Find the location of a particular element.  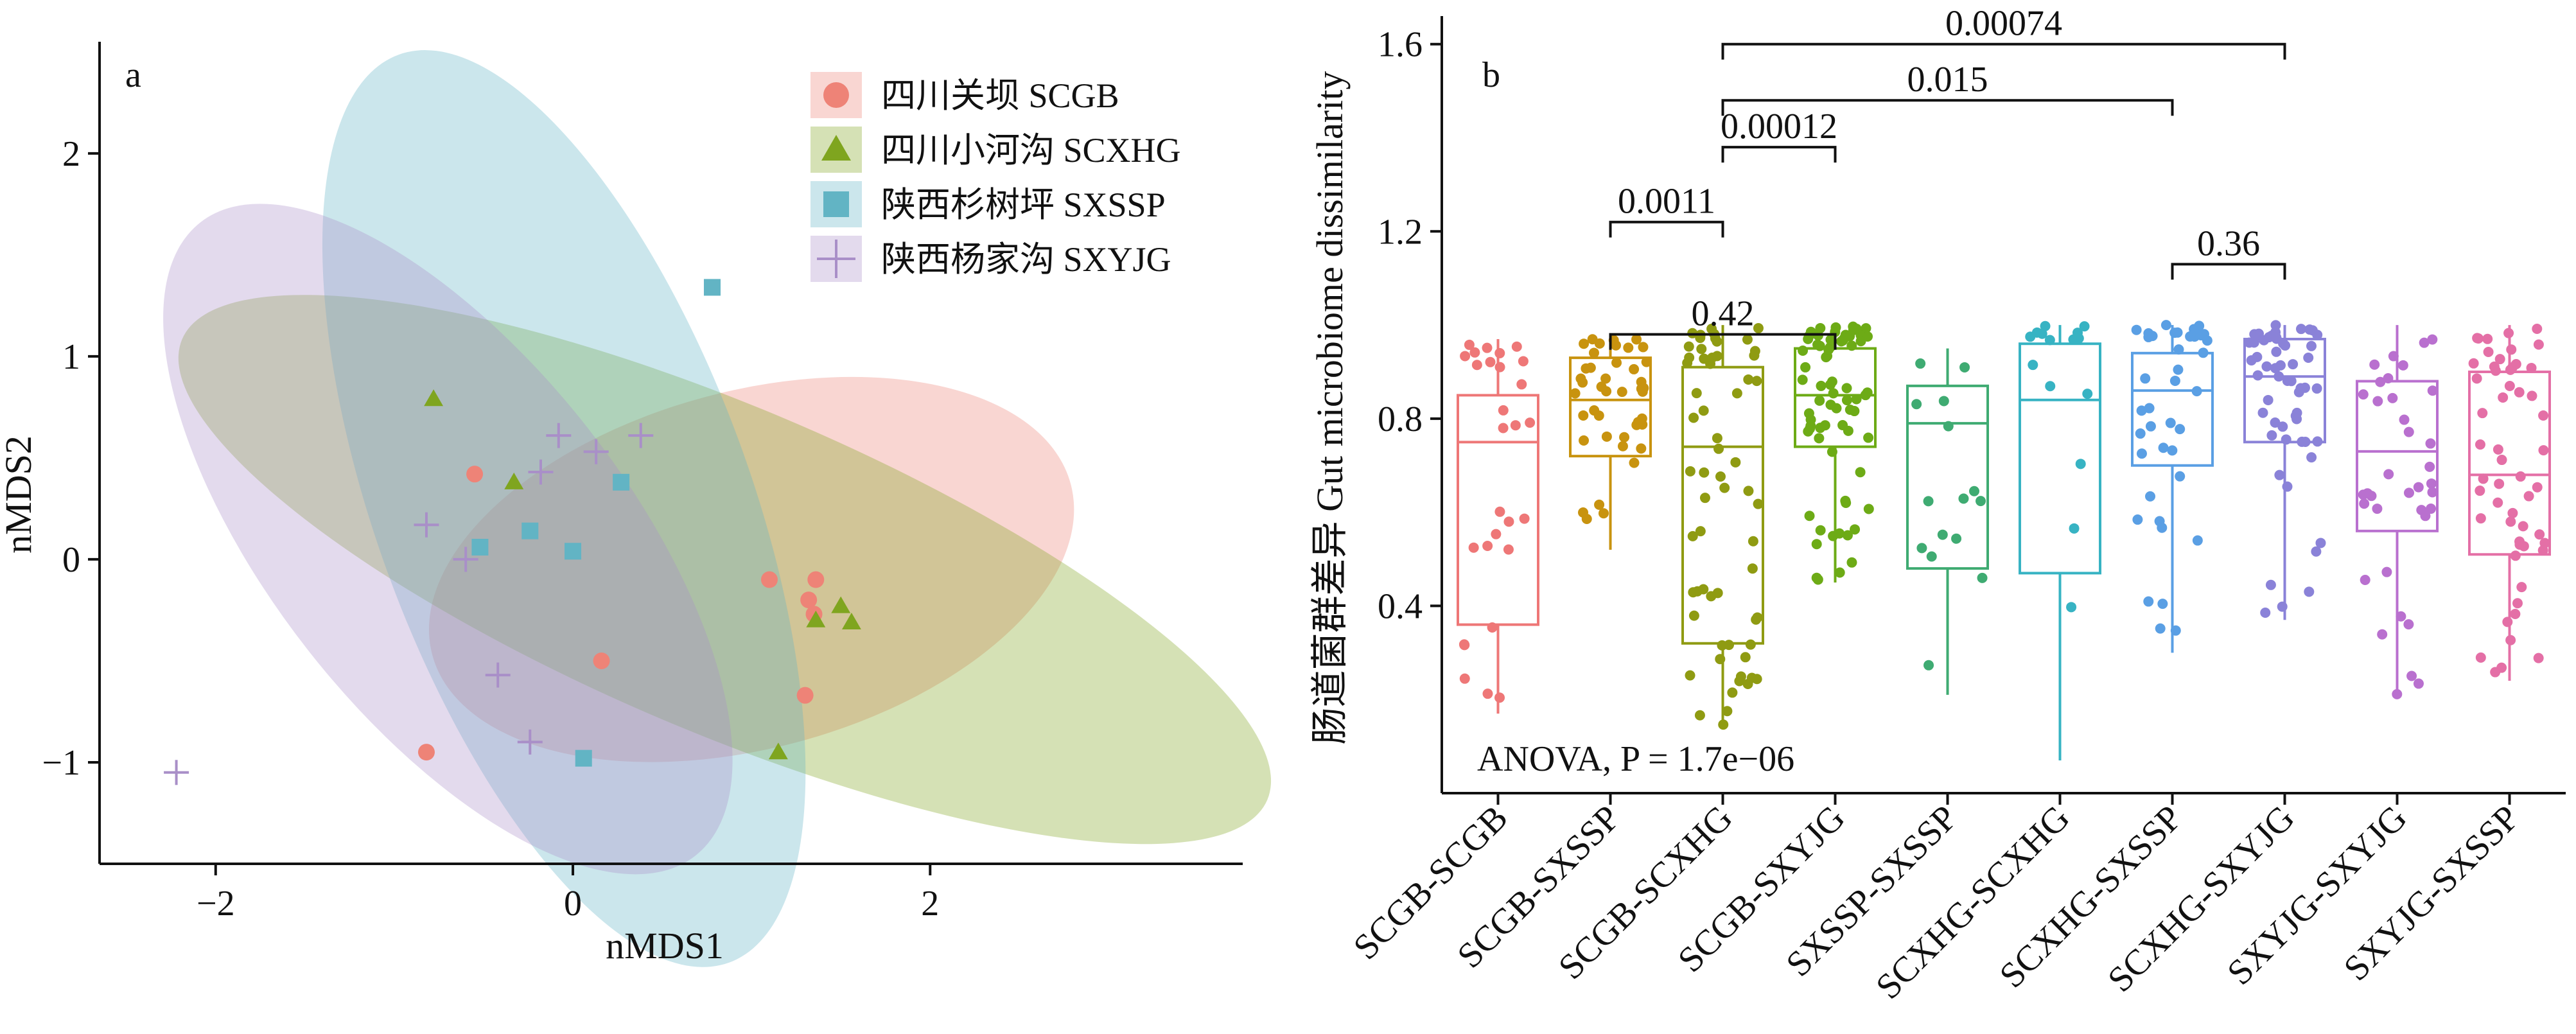

significance-bracket-2: 0.015 is located at coordinates (1947, 88).